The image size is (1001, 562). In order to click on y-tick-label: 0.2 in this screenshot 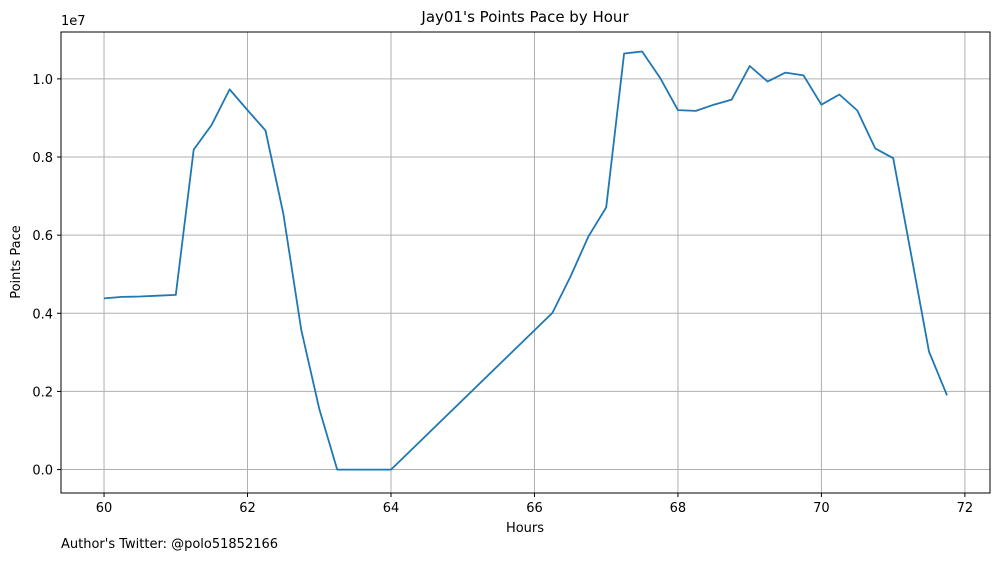, I will do `click(42, 392)`.